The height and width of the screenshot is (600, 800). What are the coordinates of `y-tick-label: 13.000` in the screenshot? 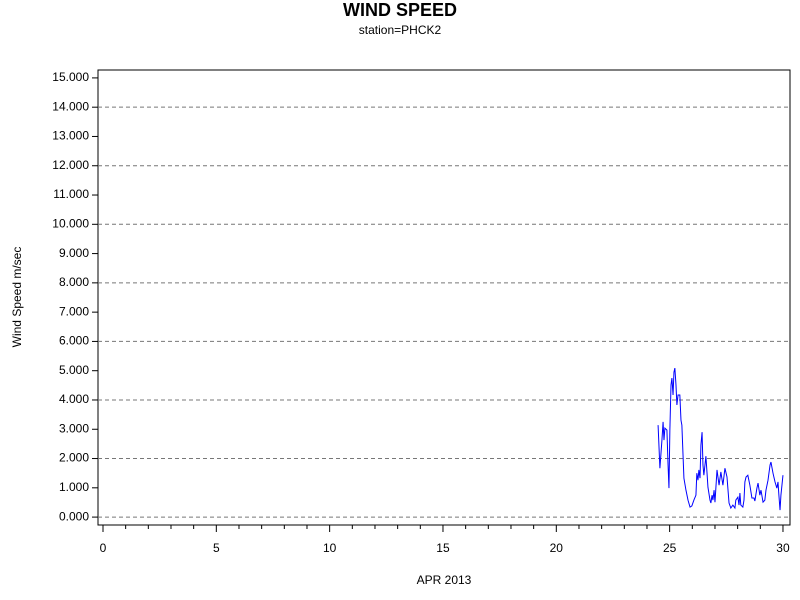 It's located at (70, 136).